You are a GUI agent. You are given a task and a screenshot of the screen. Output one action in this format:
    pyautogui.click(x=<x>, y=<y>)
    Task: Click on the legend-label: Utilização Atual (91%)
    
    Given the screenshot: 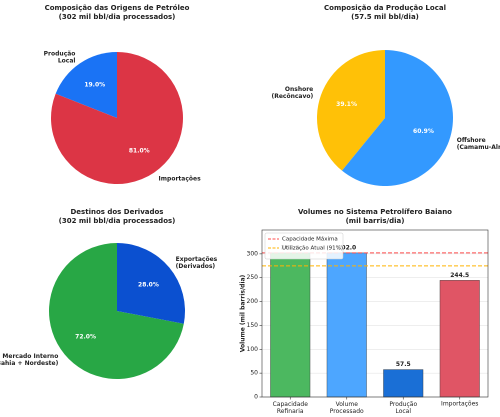 What is the action you would take?
    pyautogui.click(x=312, y=249)
    